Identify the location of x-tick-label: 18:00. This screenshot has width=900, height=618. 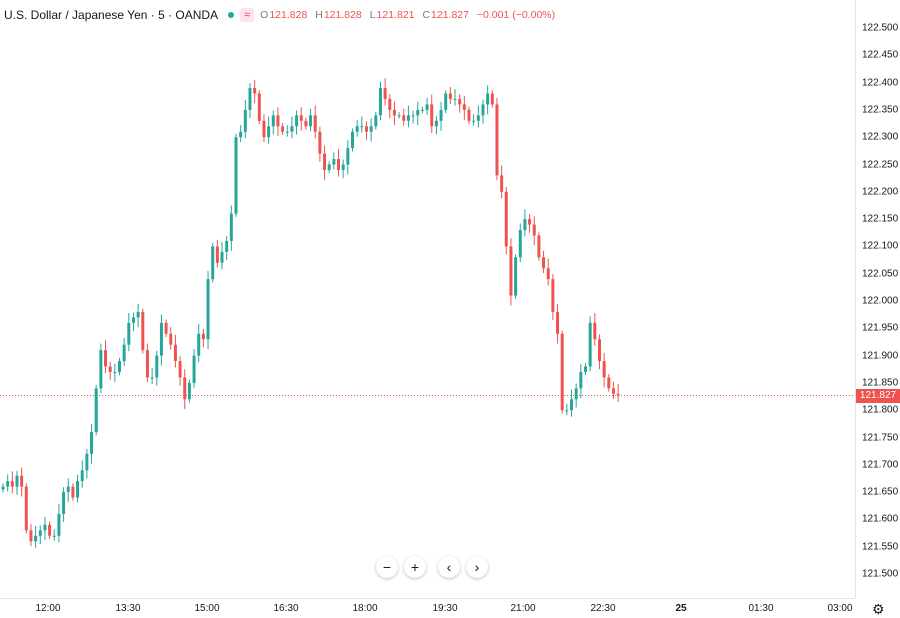
(365, 608).